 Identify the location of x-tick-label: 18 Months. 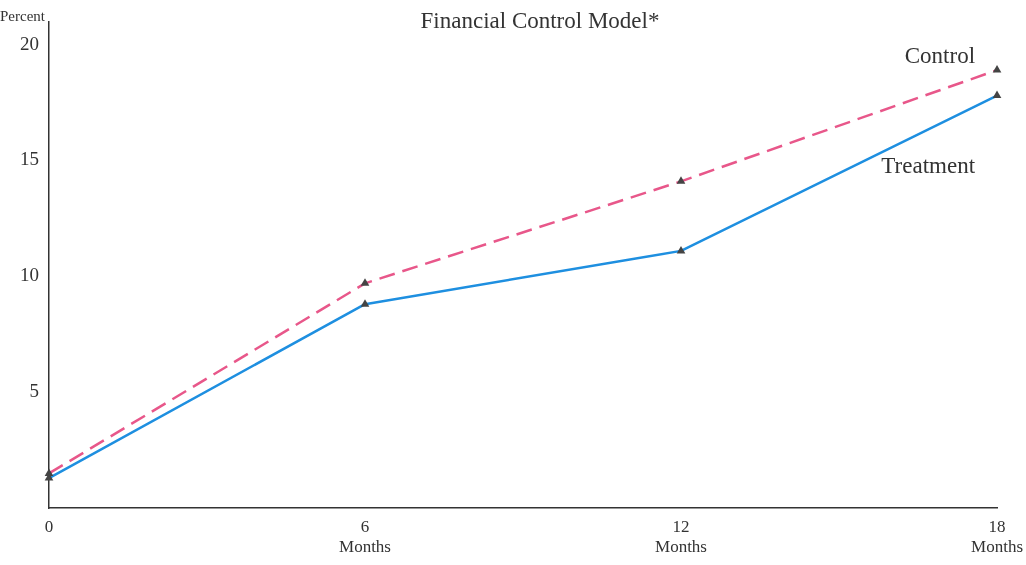
(997, 536).